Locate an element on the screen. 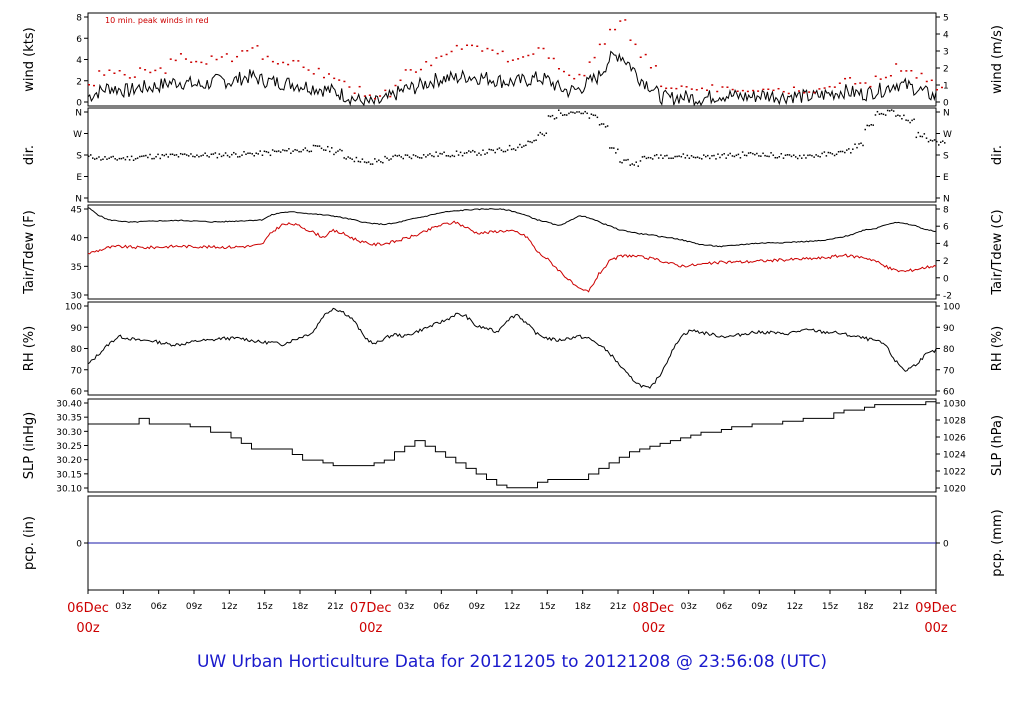  ytick-label-left: 60 is located at coordinates (77, 393).